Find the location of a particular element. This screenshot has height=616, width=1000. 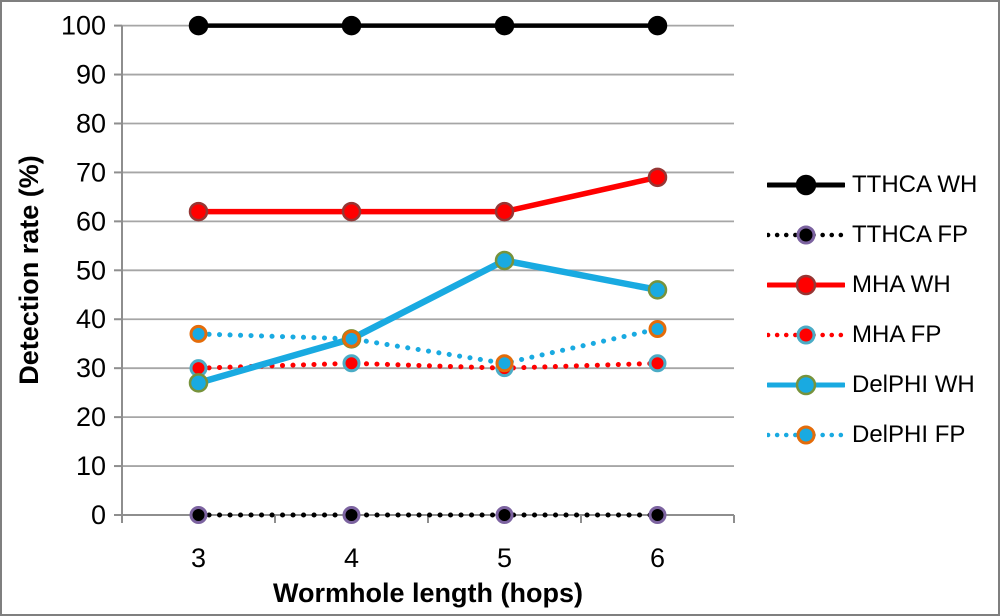

legend-sample-delphi-fp is located at coordinates (806, 435).